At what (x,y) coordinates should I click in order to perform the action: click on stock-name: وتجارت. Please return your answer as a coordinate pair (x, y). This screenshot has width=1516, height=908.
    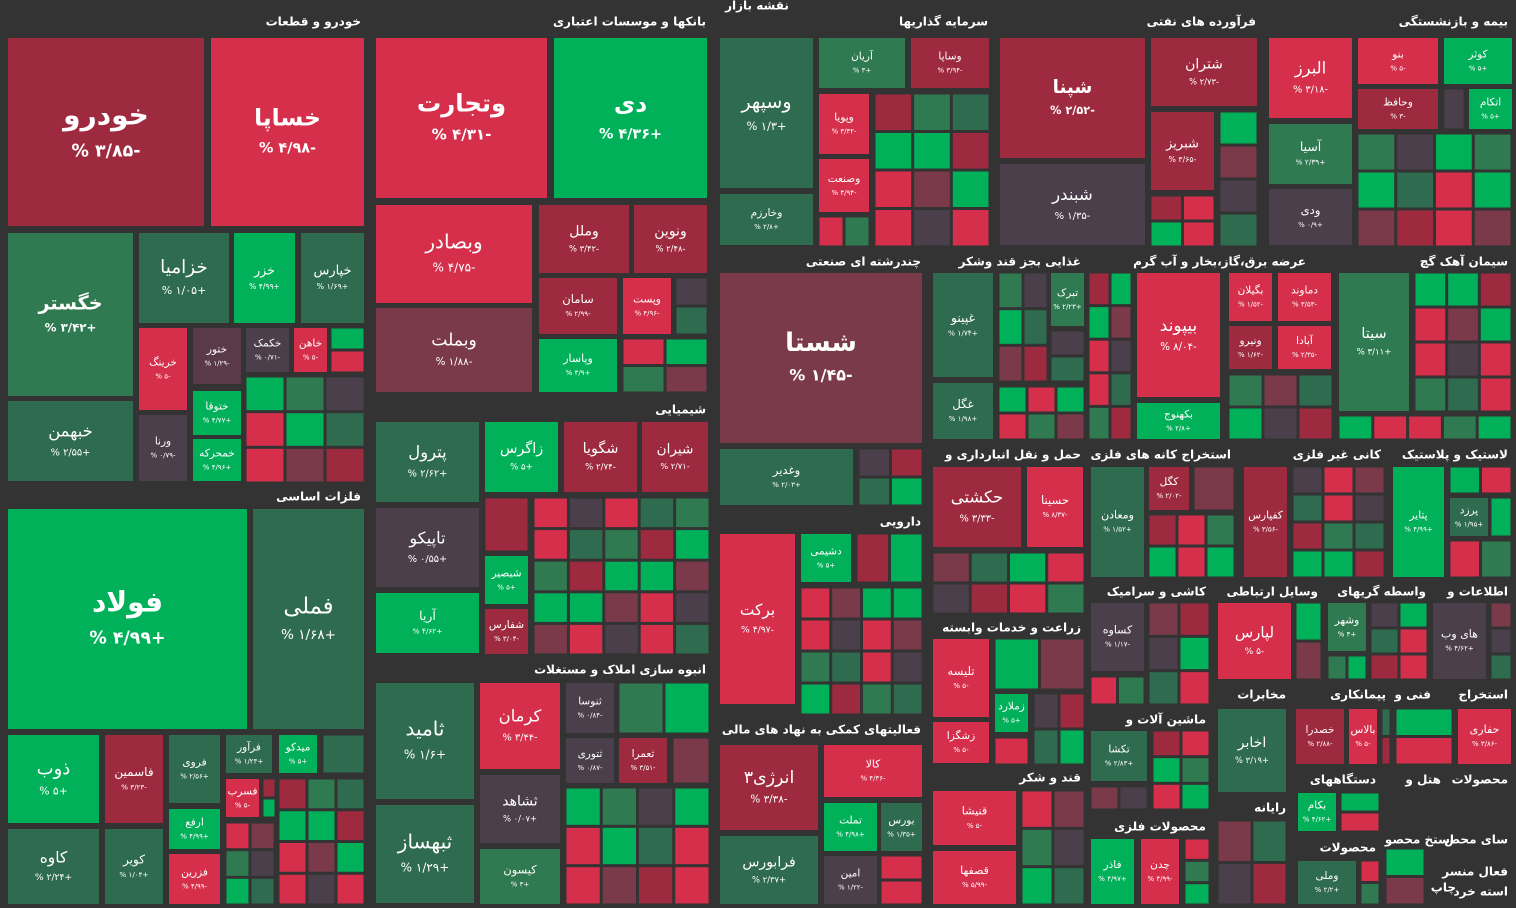
    Looking at the image, I should click on (461, 102).